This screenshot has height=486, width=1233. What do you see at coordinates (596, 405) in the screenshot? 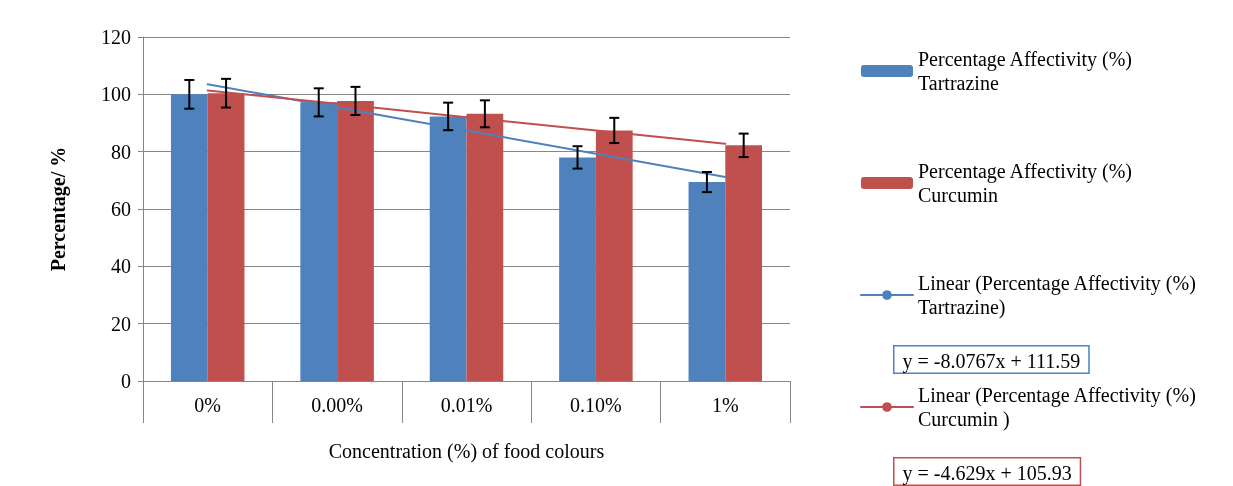
I see `x-tick-label: 0.10%` at bounding box center [596, 405].